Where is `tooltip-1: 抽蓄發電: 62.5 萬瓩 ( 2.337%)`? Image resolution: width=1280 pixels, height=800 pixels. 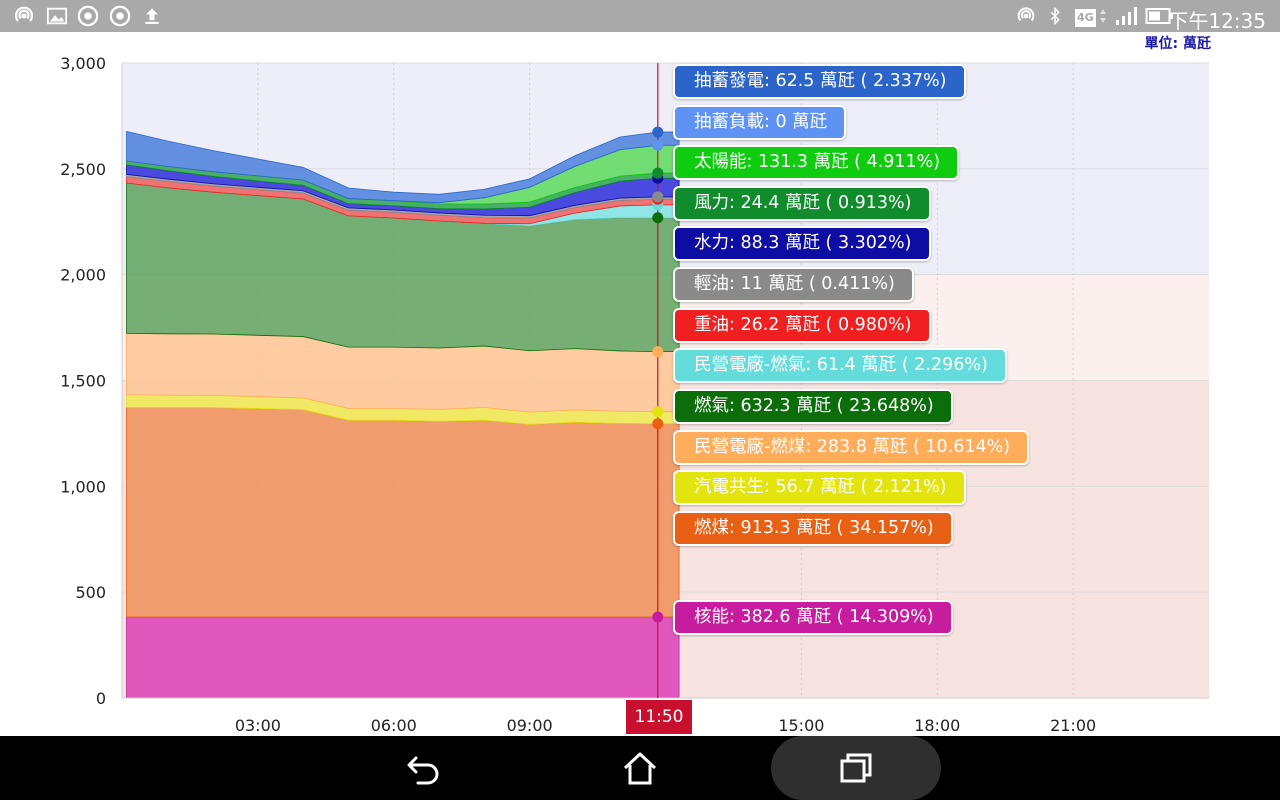 tooltip-1: 抽蓄發電: 62.5 萬瓩 ( 2.337%) is located at coordinates (819, 81).